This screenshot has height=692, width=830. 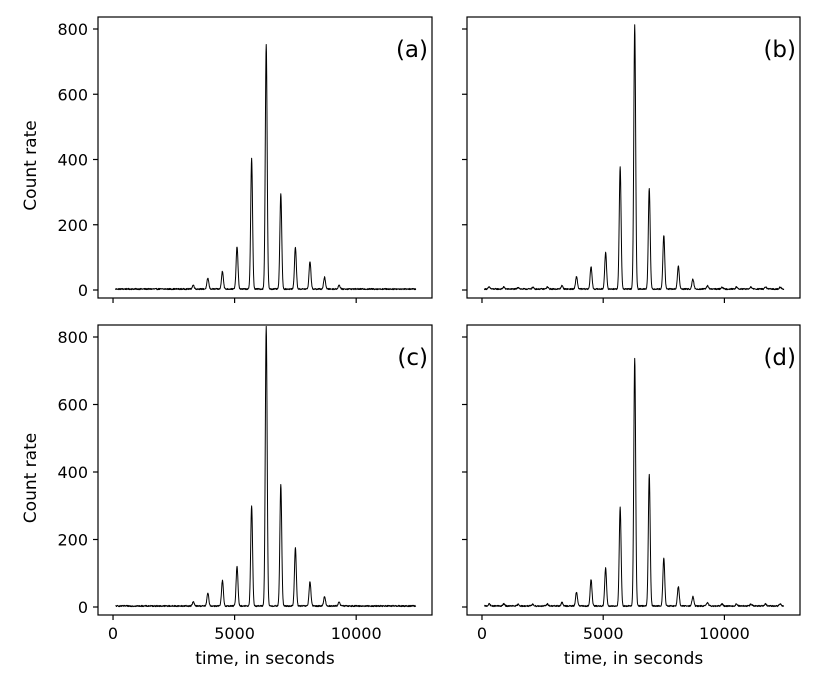 I want to click on series-line-b, so click(x=634, y=157).